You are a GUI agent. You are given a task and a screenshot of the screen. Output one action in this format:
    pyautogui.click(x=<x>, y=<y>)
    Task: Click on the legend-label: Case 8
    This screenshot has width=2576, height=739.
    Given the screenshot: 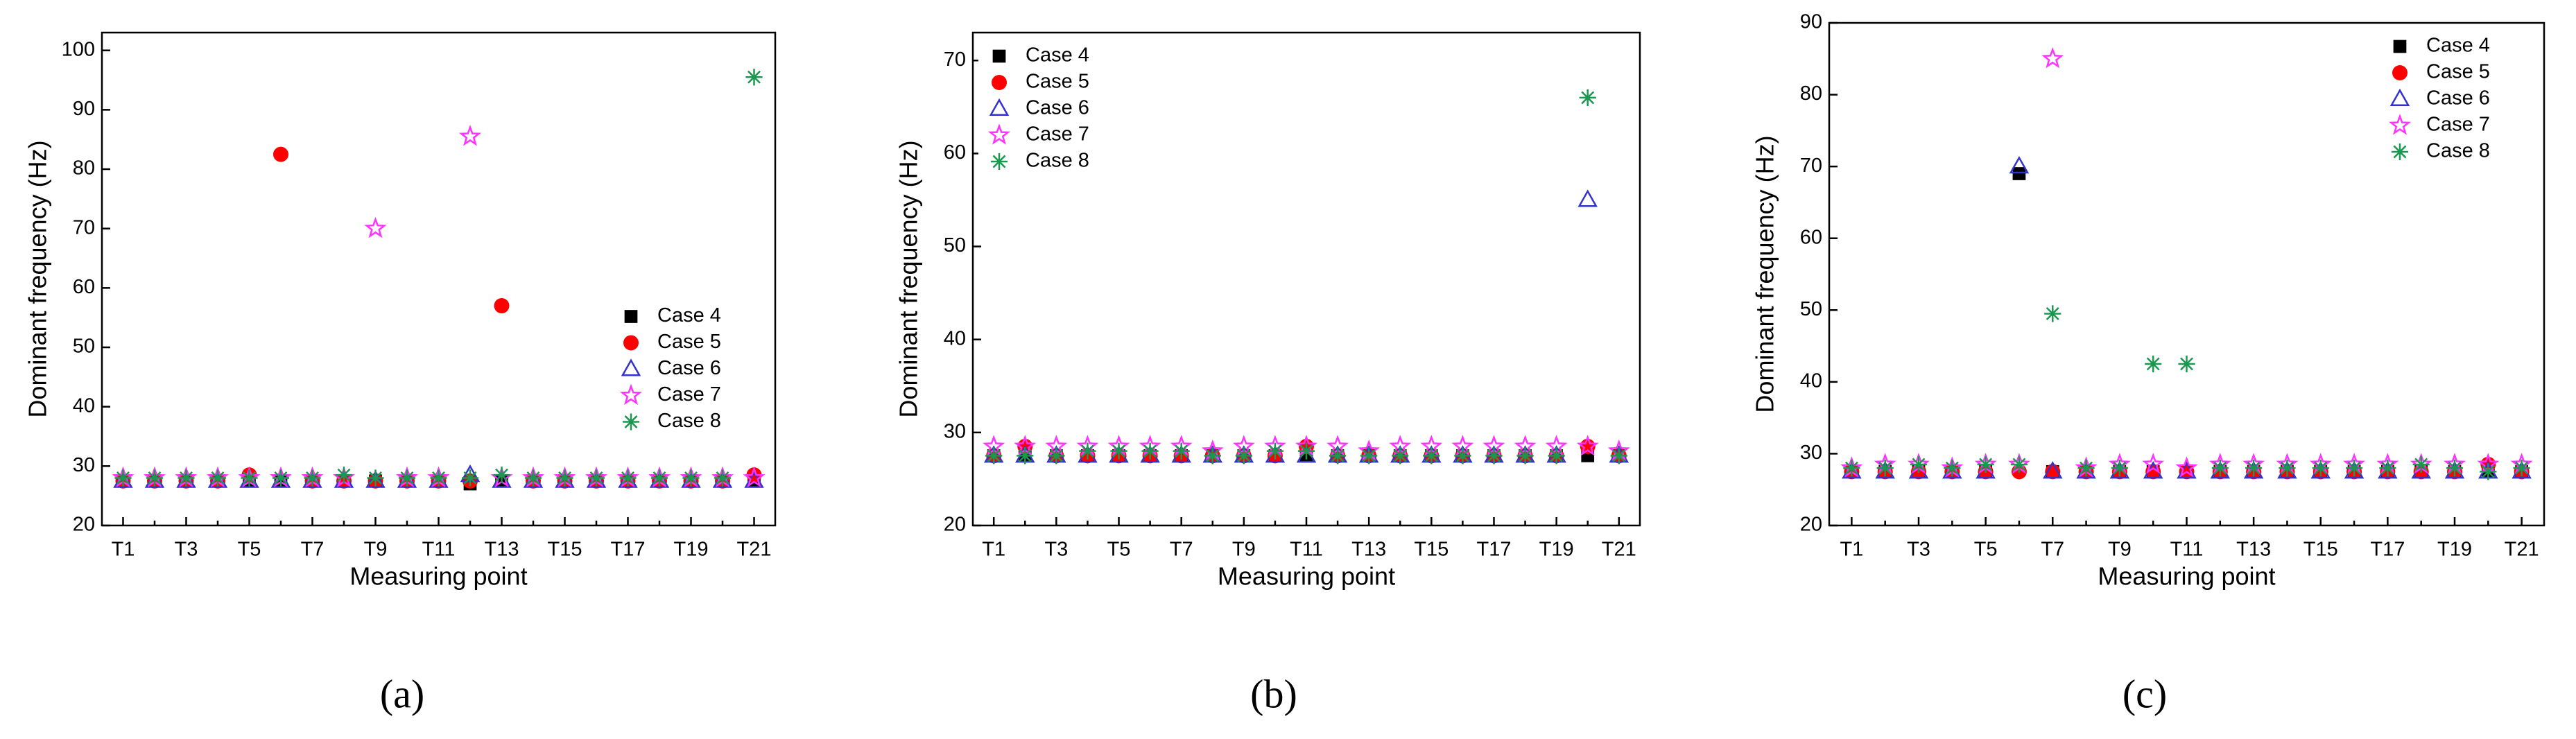 What is the action you would take?
    pyautogui.click(x=689, y=421)
    